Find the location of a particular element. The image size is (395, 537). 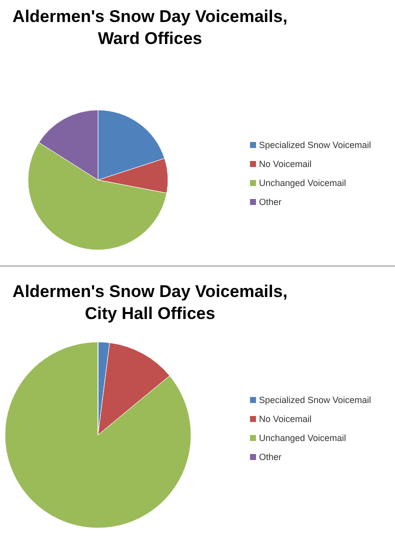

chart-title: Aldermen's Snow Day Voicemails, Ward Offices is located at coordinates (150, 27).